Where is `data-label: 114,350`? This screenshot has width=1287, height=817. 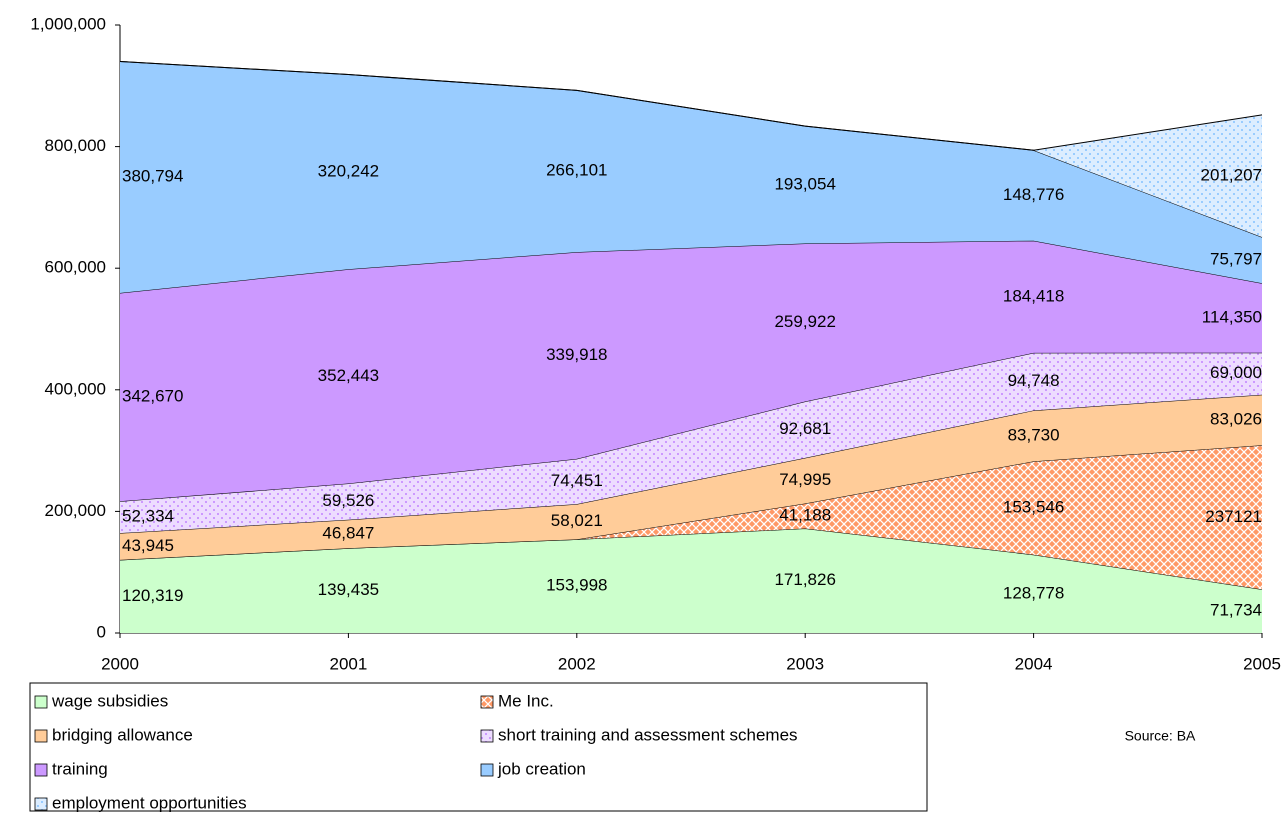 data-label: 114,350 is located at coordinates (1232, 317).